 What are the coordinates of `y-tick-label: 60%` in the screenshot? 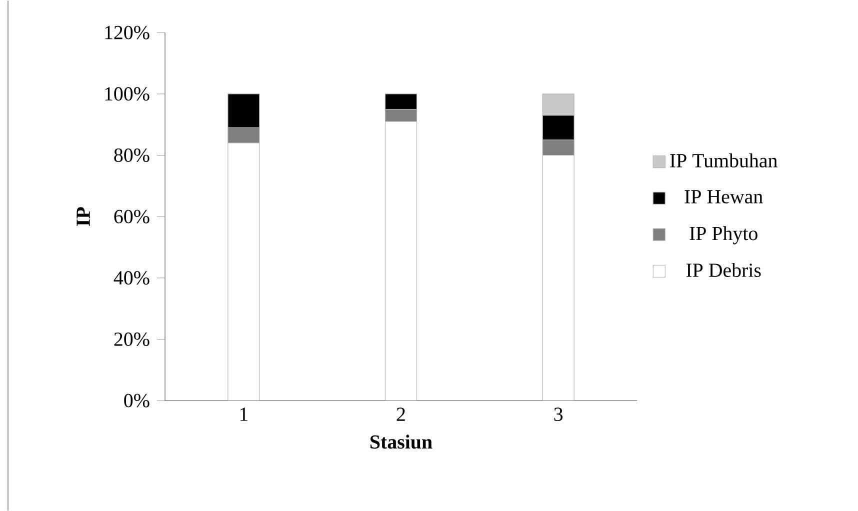 It's located at (132, 217).